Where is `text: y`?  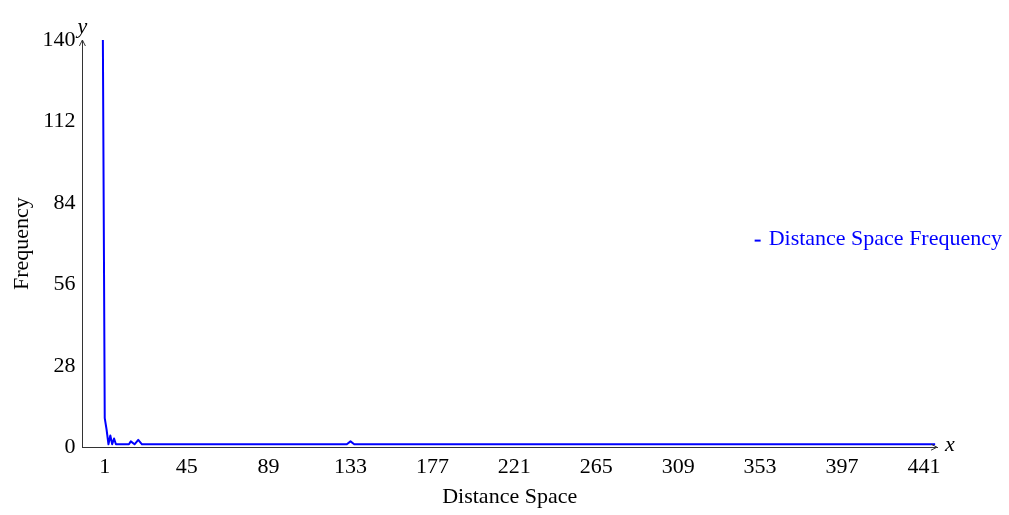
text: y is located at coordinates (81, 25).